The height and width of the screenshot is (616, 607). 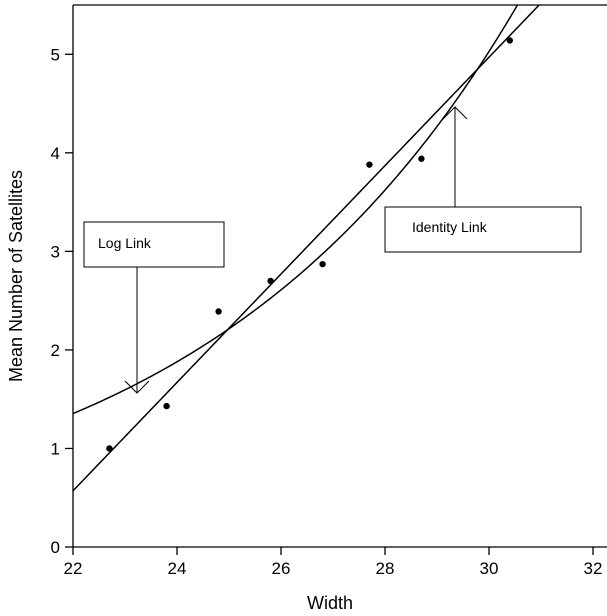 I want to click on x-tick-label: 26, so click(x=281, y=568).